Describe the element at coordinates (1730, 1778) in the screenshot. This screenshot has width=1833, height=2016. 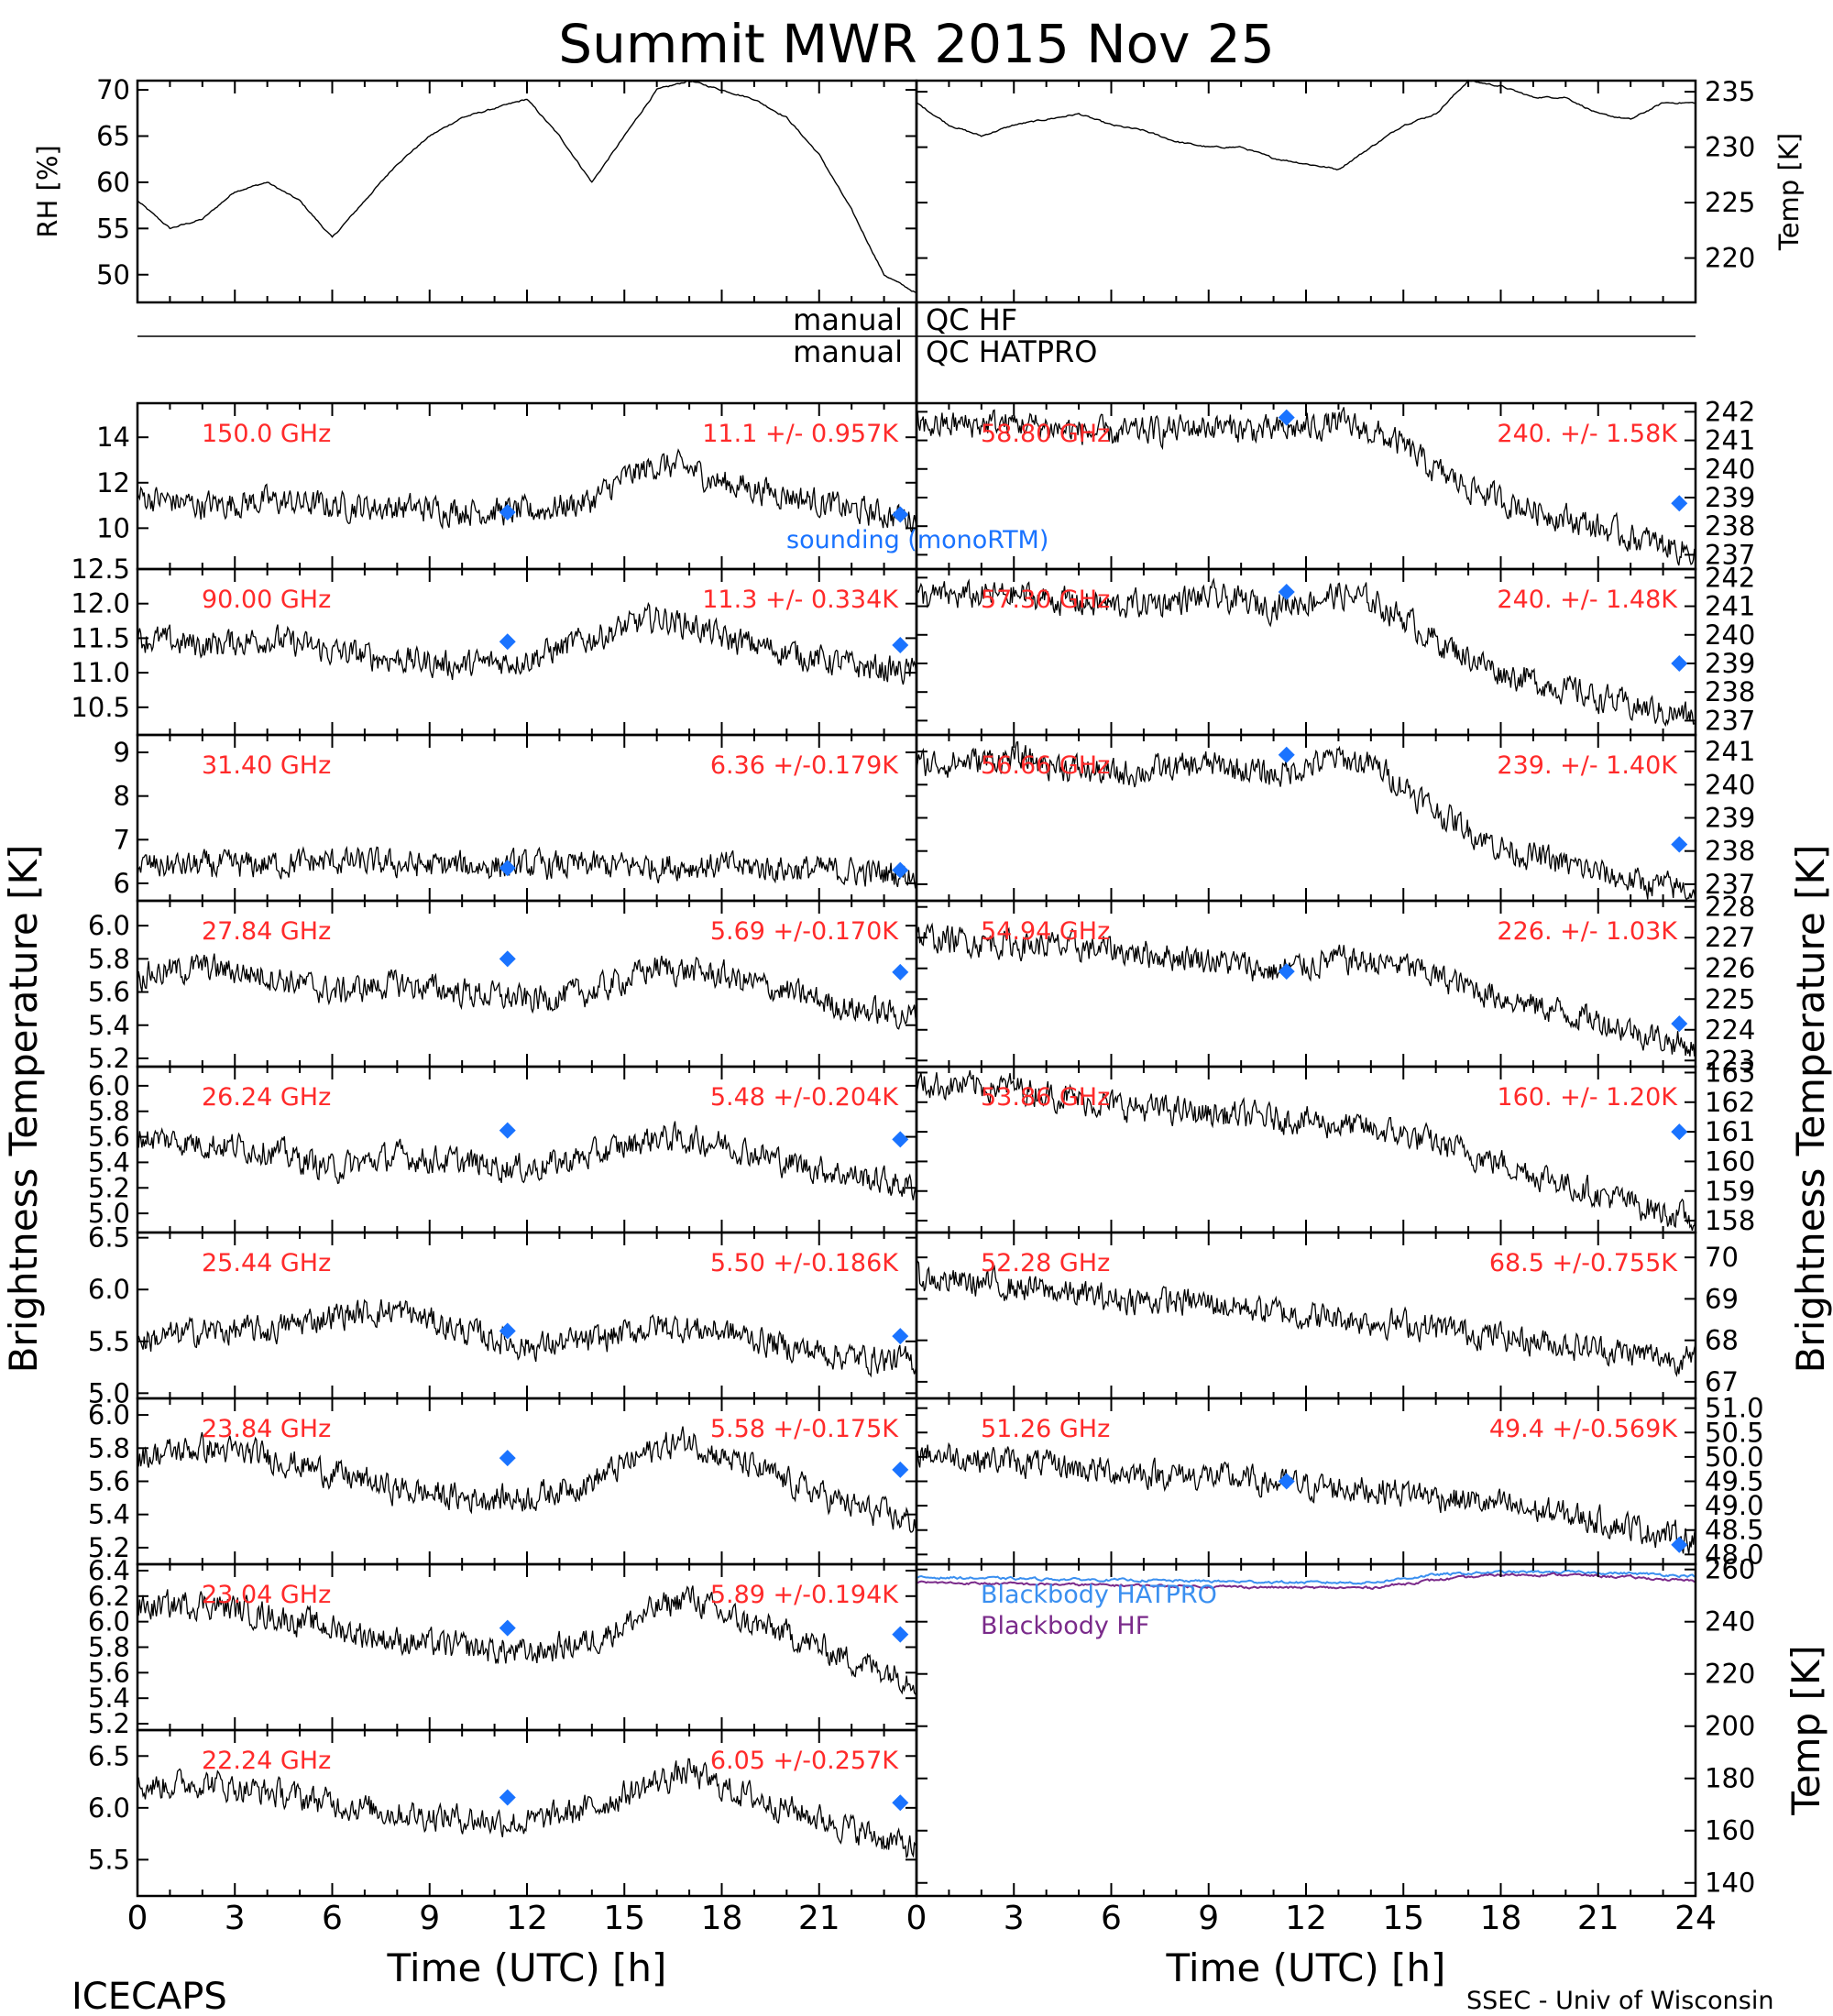
I see `blackbody-ytick-label: 180` at that location.